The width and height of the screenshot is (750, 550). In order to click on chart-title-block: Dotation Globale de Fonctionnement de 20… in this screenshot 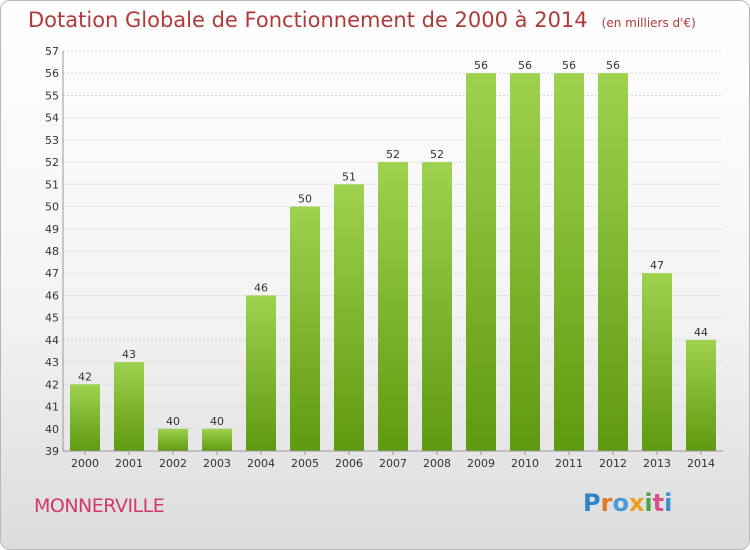, I will do `click(362, 20)`.